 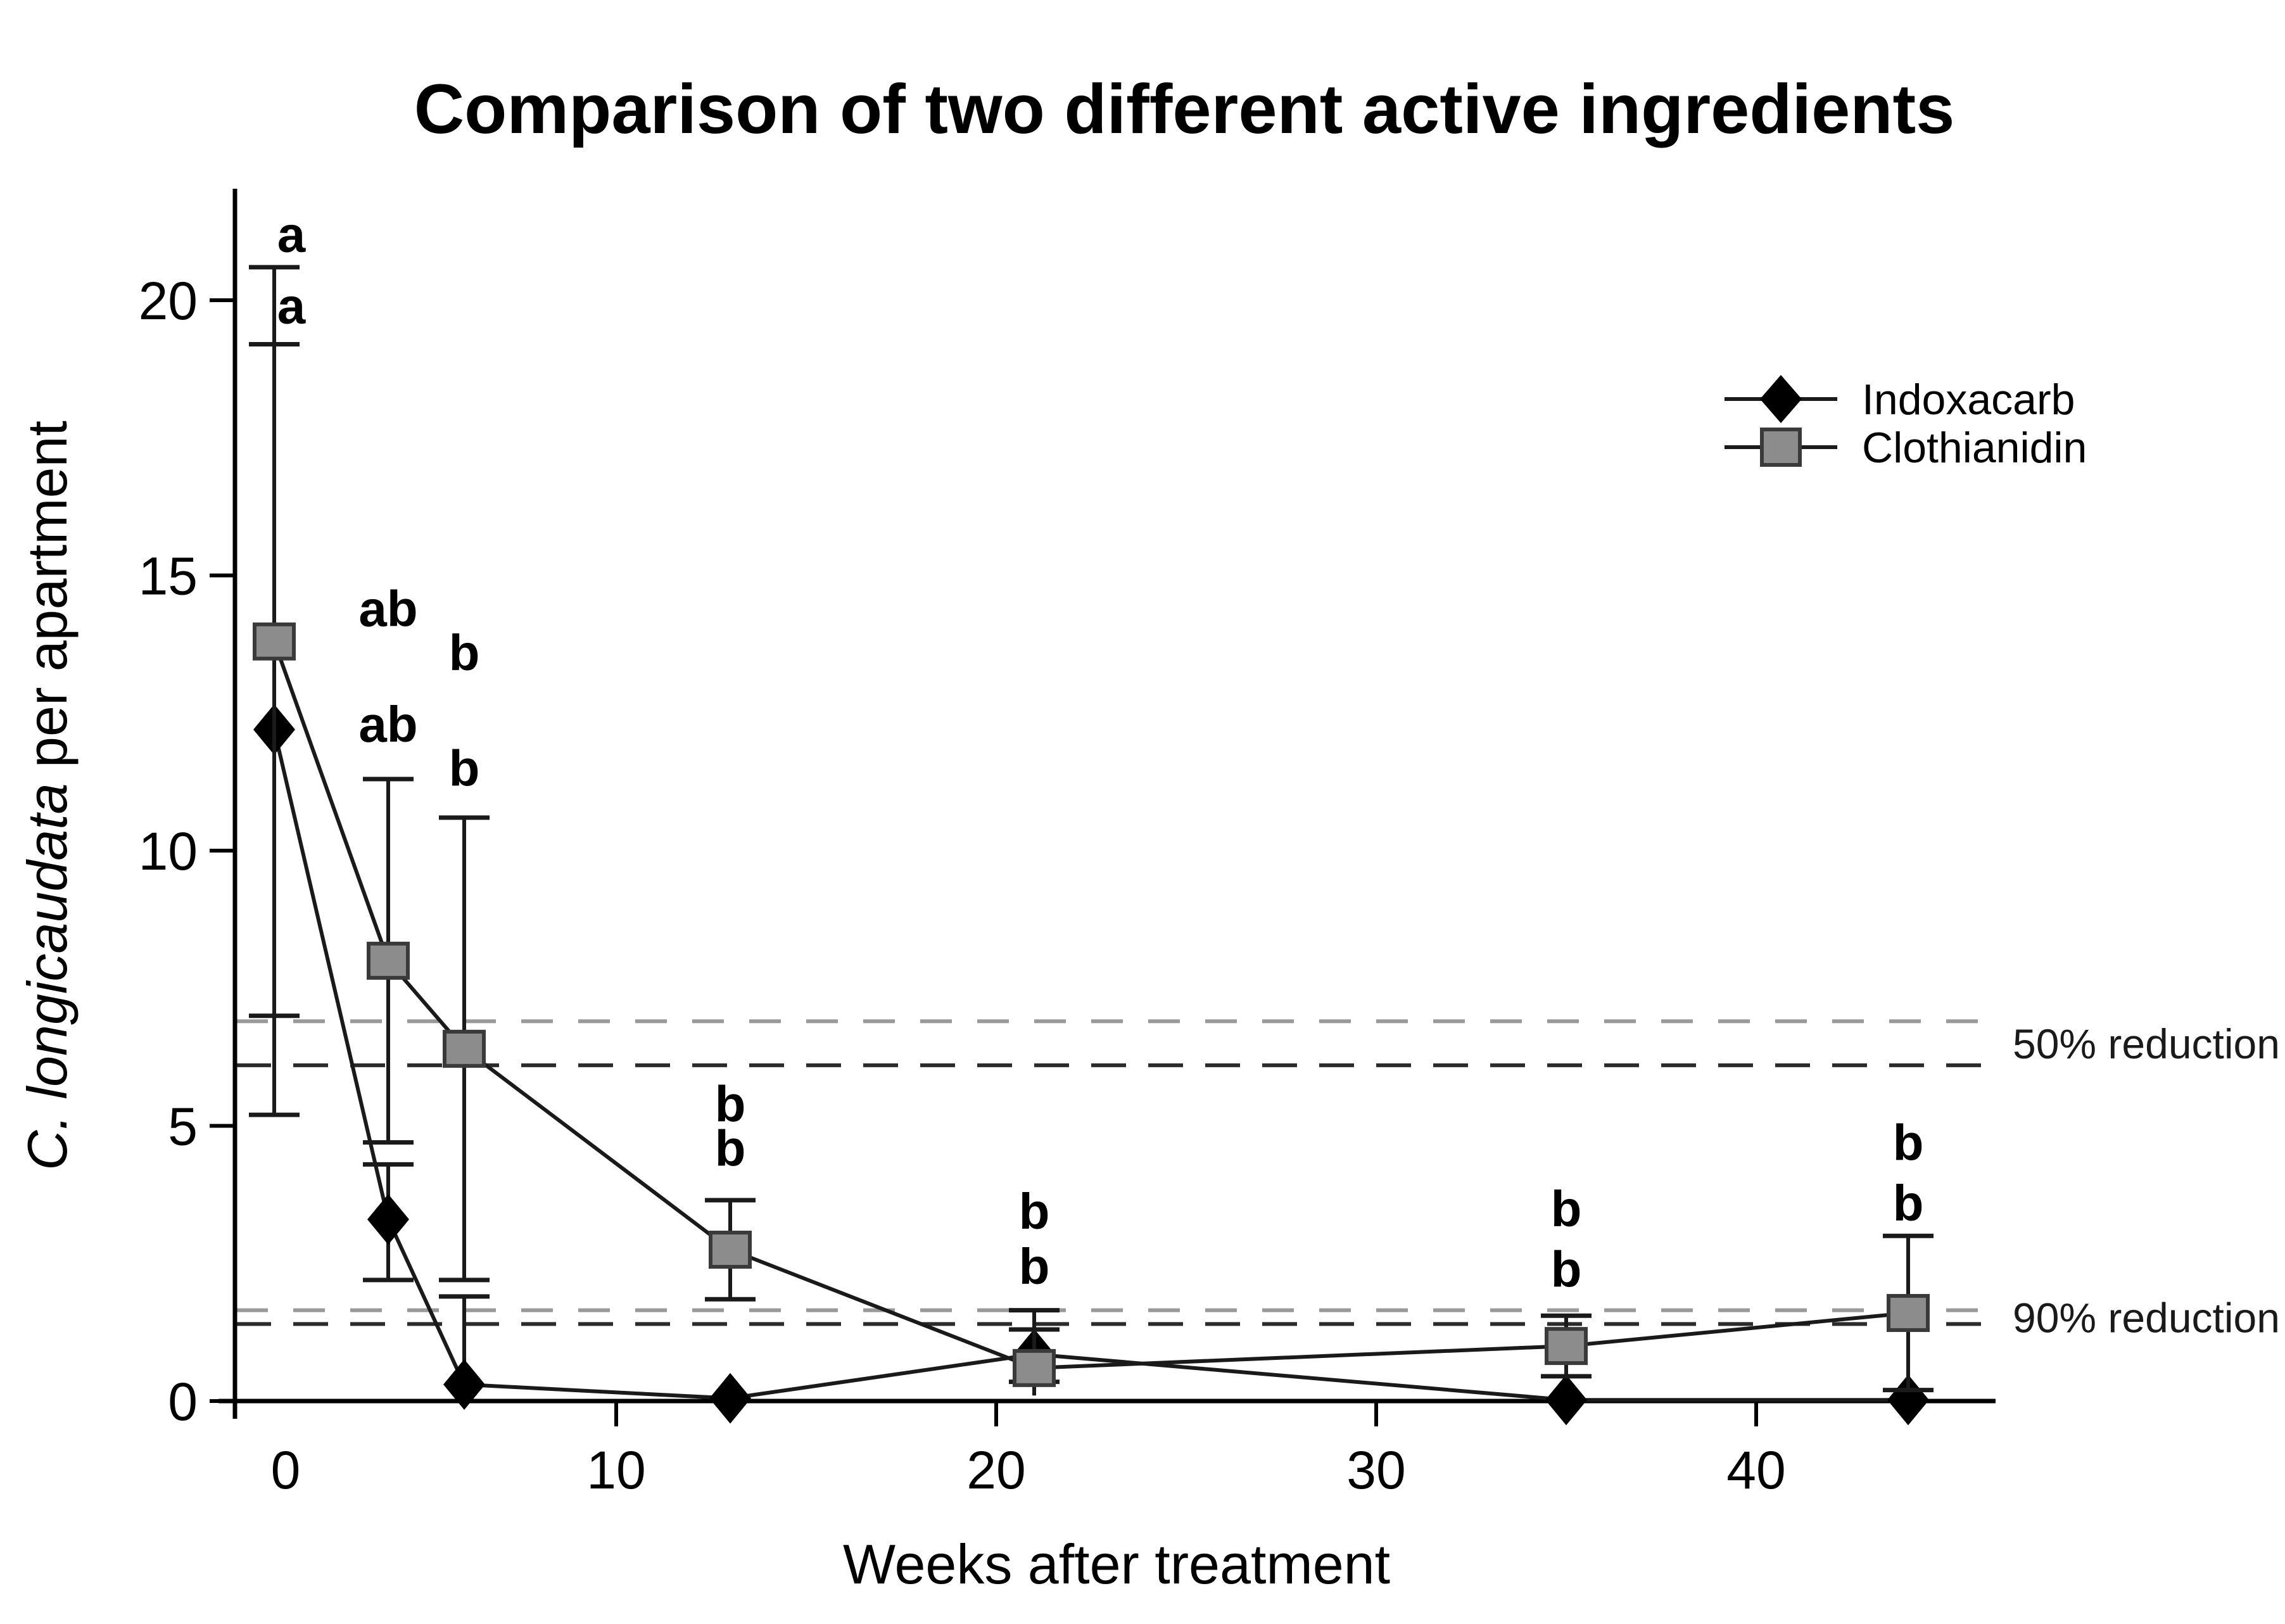 I want to click on reduction-label-1: 90% reduction, so click(x=2146, y=1317).